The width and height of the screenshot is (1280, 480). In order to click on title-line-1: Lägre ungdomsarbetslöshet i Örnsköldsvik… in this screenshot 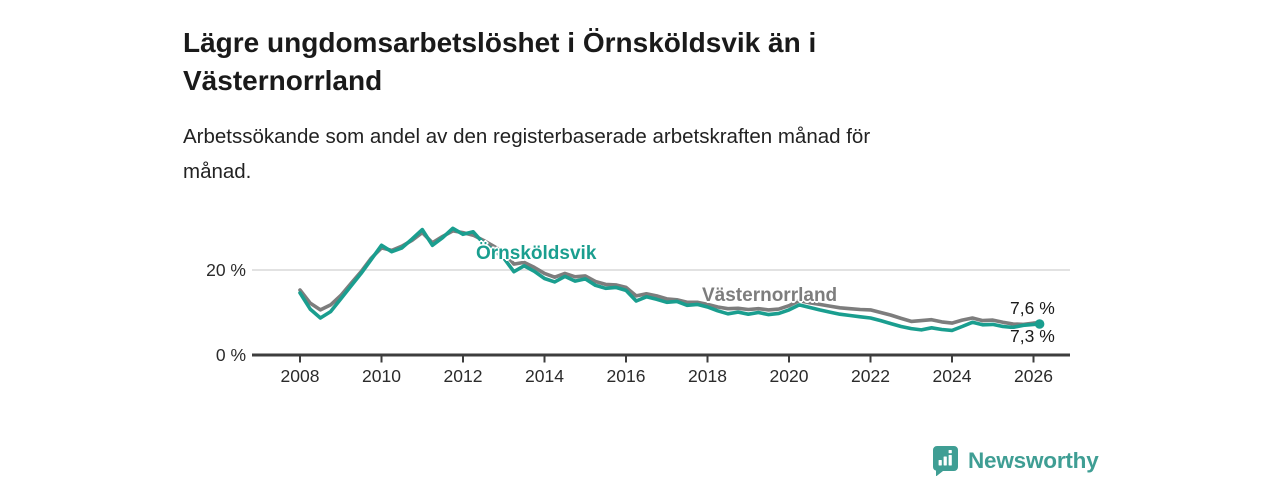, I will do `click(500, 42)`.